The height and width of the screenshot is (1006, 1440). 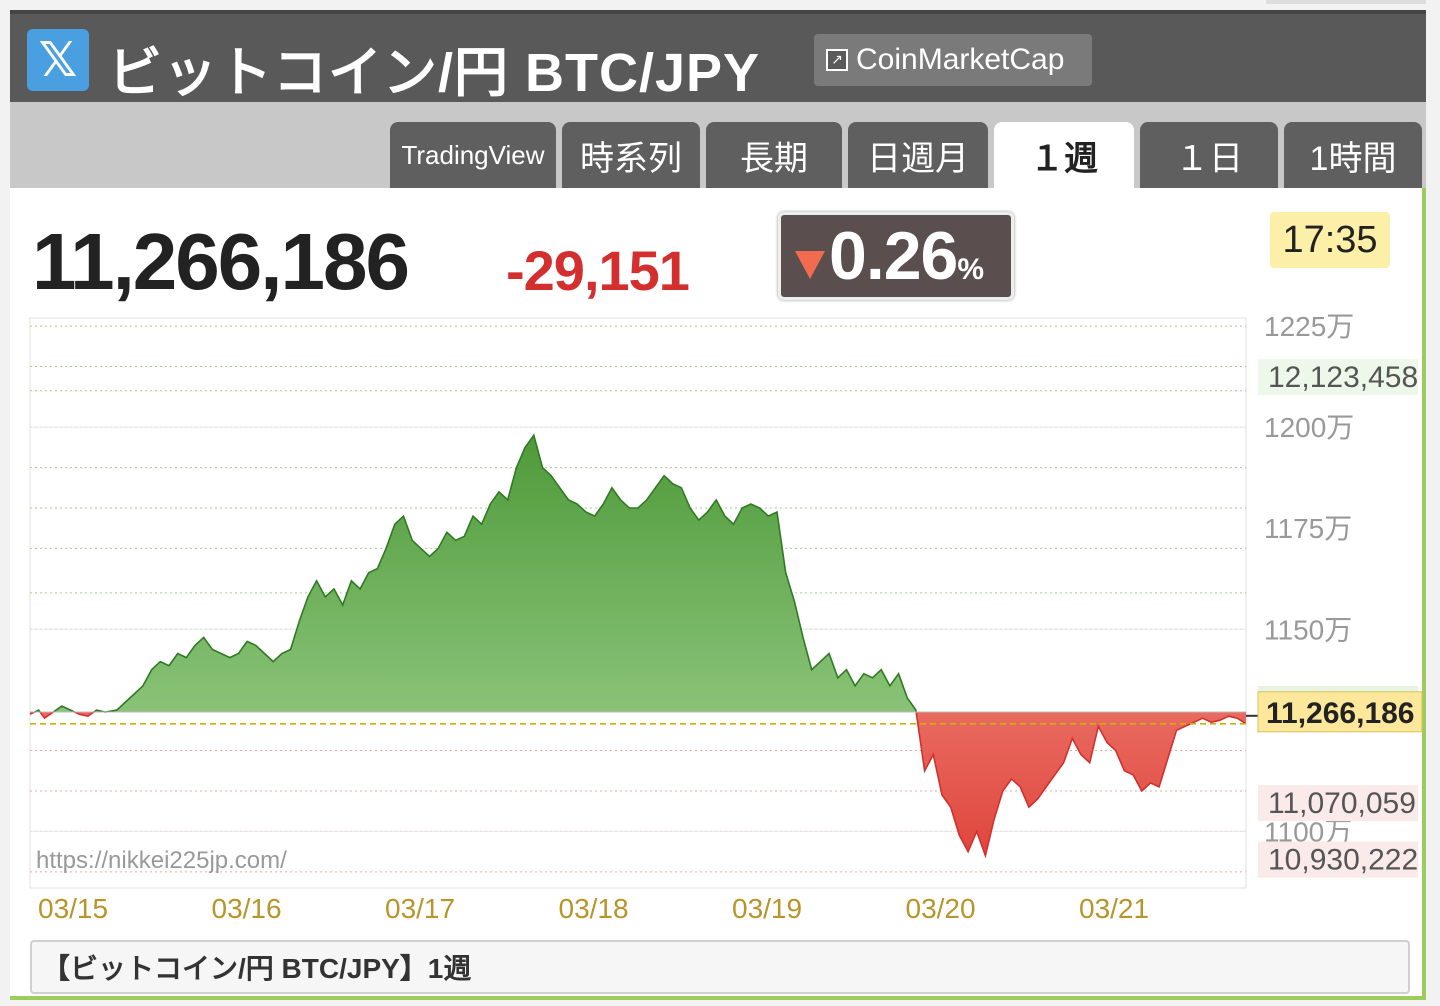 I want to click on tab-timeseries: 時系列, so click(x=631, y=155).